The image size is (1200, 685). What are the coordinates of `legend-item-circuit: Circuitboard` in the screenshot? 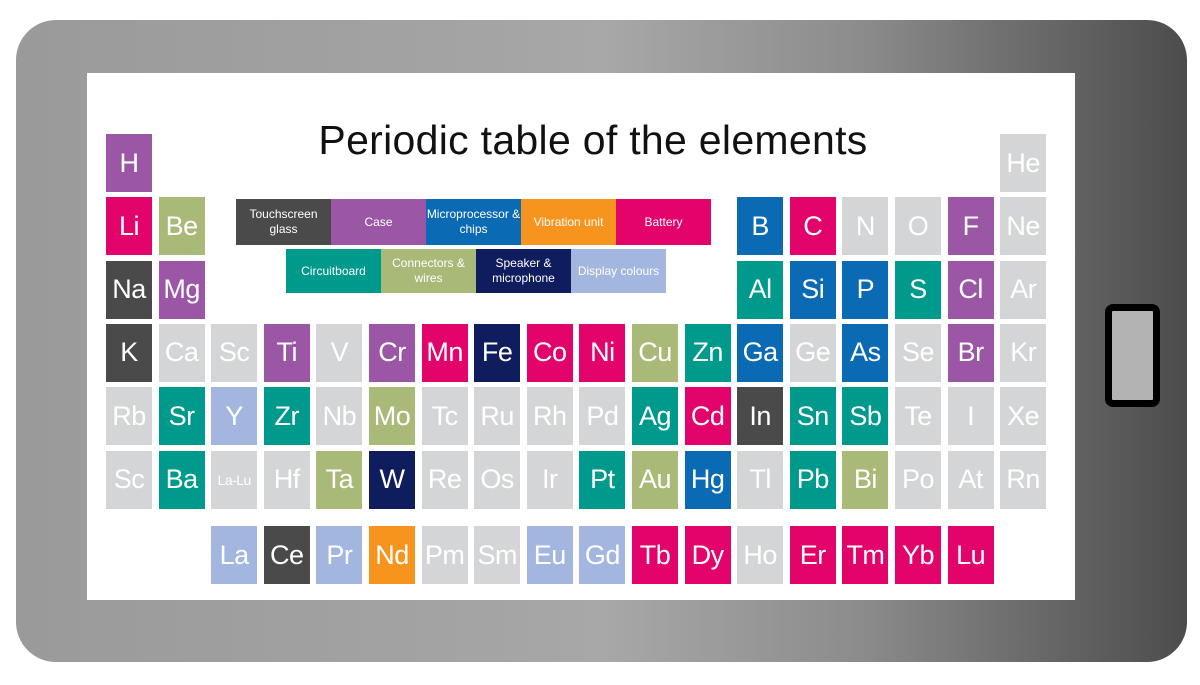 It's located at (333, 271).